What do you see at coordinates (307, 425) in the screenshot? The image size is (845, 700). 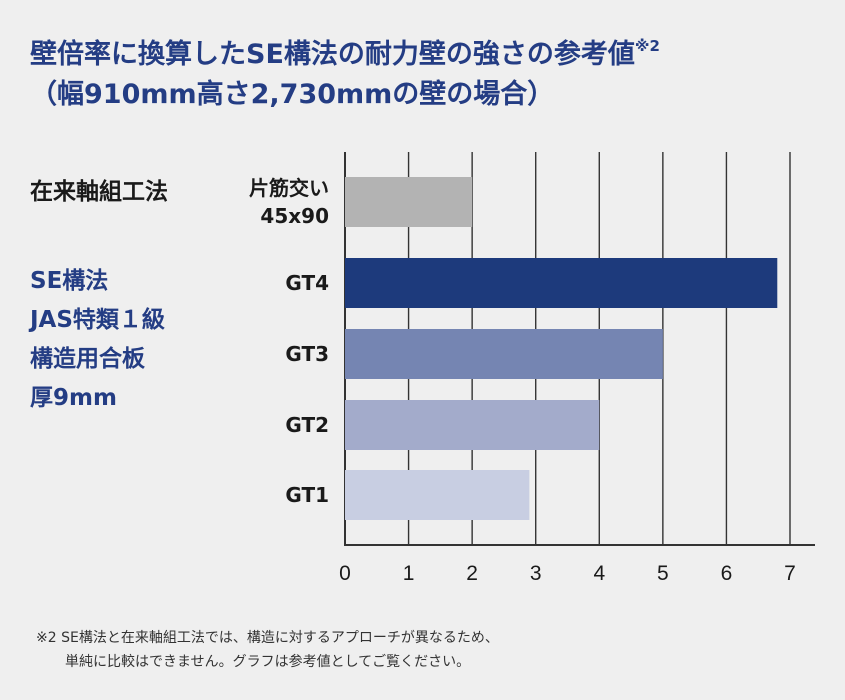 I see `category-label: GT2` at bounding box center [307, 425].